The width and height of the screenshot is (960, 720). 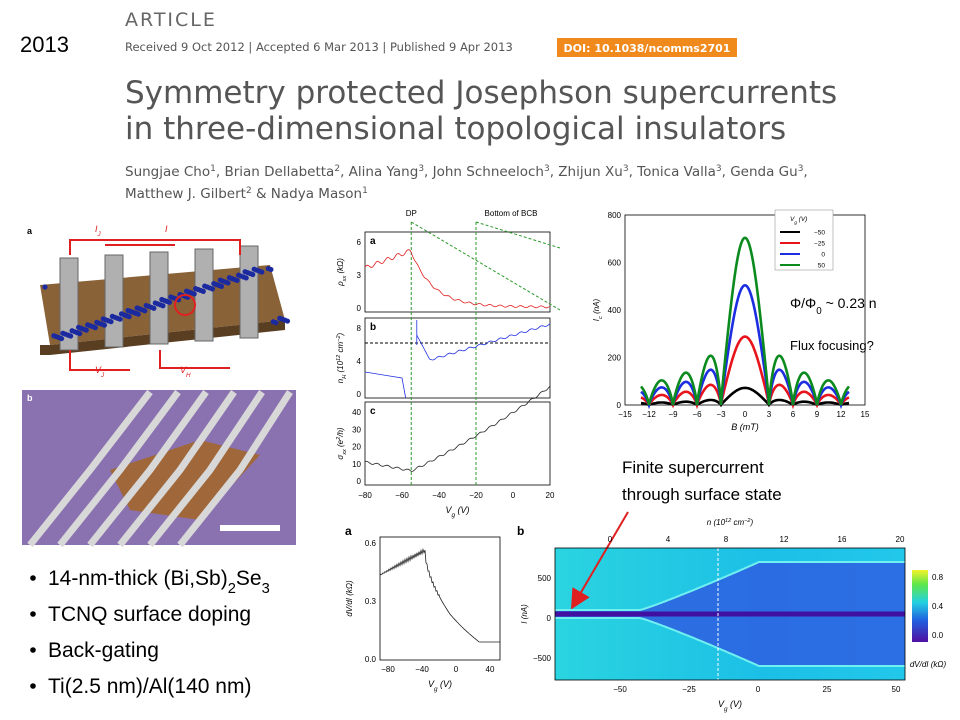 What do you see at coordinates (793, 414) in the screenshot?
I see `x-tick-label: 6` at bounding box center [793, 414].